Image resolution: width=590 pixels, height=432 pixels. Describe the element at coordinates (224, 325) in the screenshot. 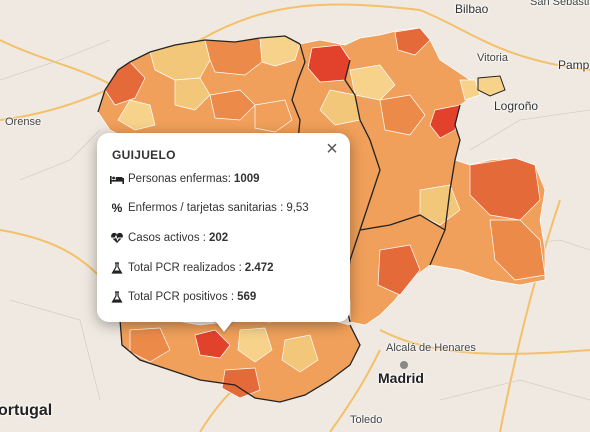

I see `popup-tip` at that location.